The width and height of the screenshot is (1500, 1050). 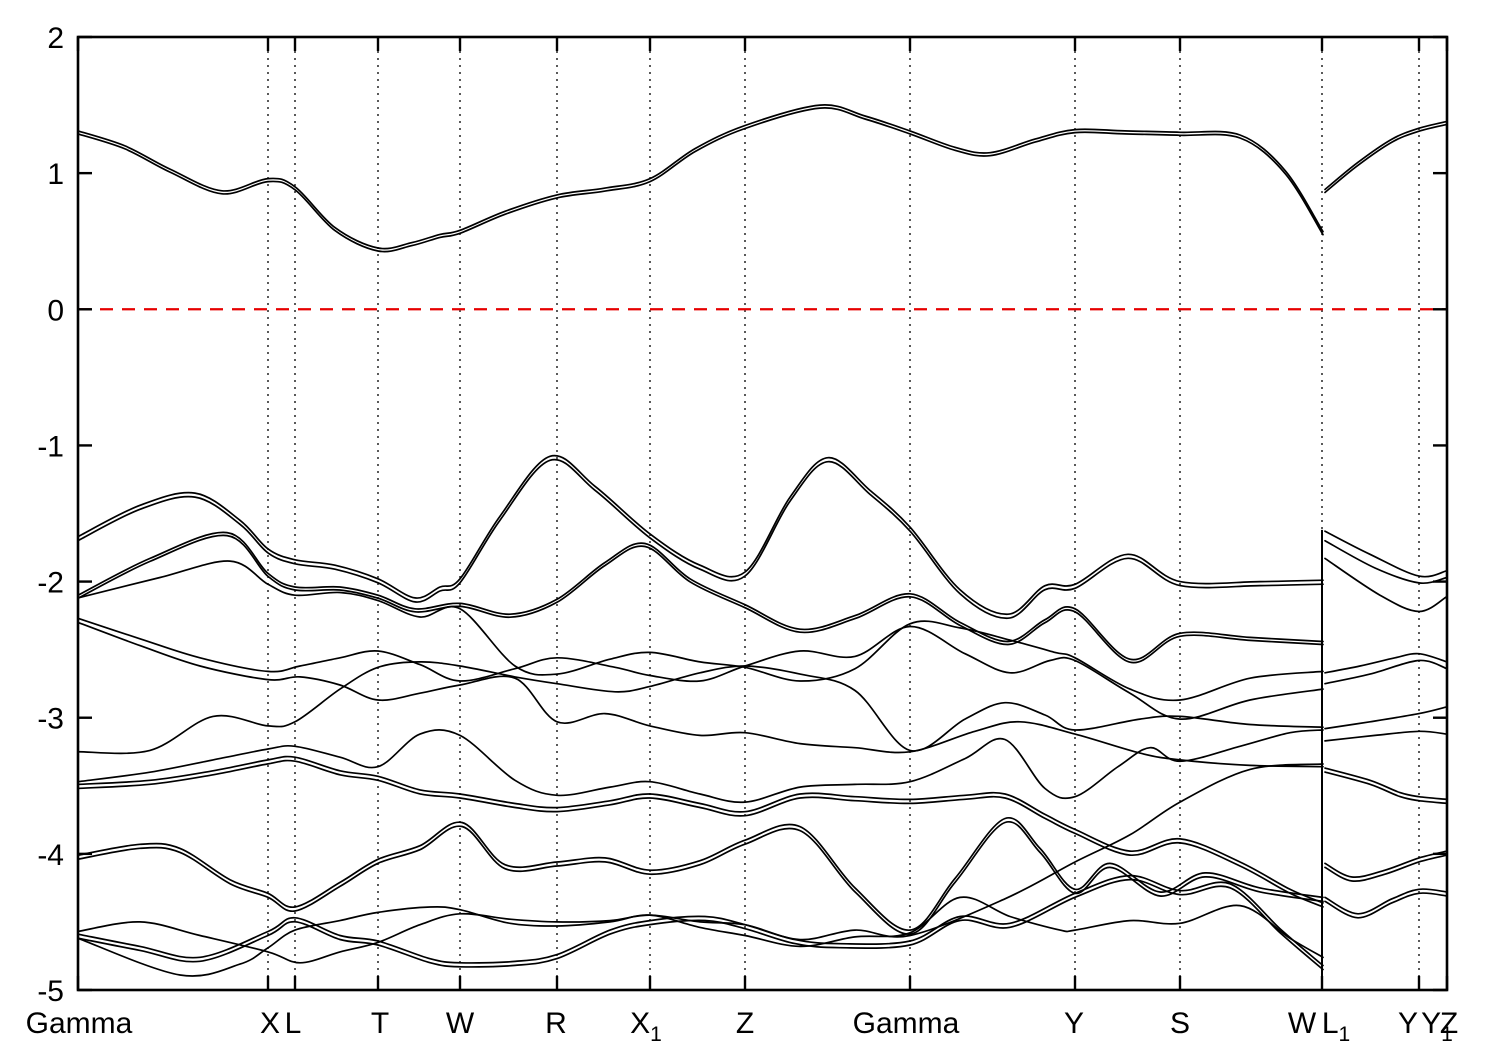 I want to click on y-axis-label: -5, so click(x=50, y=991).